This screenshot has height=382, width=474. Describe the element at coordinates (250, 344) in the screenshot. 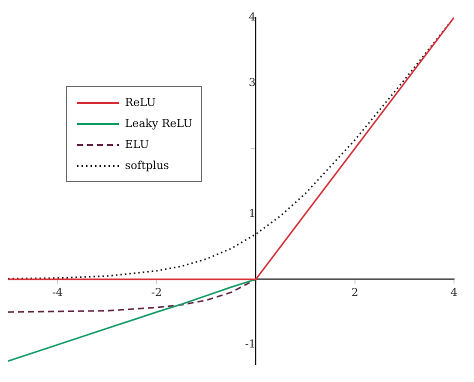

I see `y-tick-label: -1` at that location.